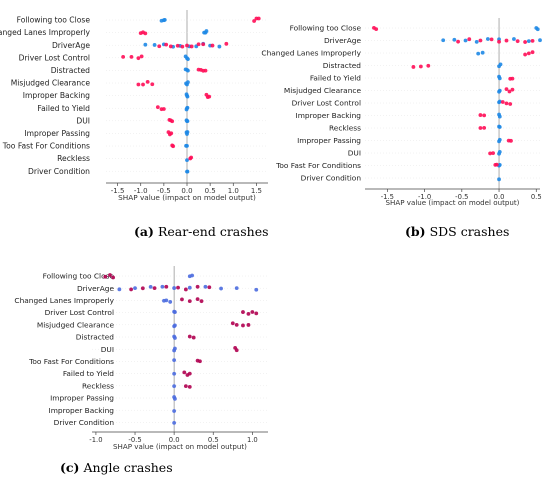  Describe the element at coordinates (201, 231) in the screenshot. I see `panel-caption: (a) Rear-end crashes` at that location.